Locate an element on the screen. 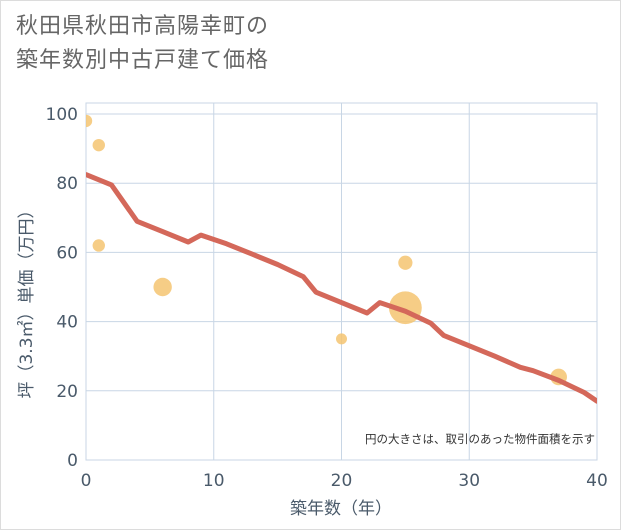 The width and height of the screenshot is (621, 530). y-tick-labels: 0 20 40 60 80 100 is located at coordinates (62, 288).